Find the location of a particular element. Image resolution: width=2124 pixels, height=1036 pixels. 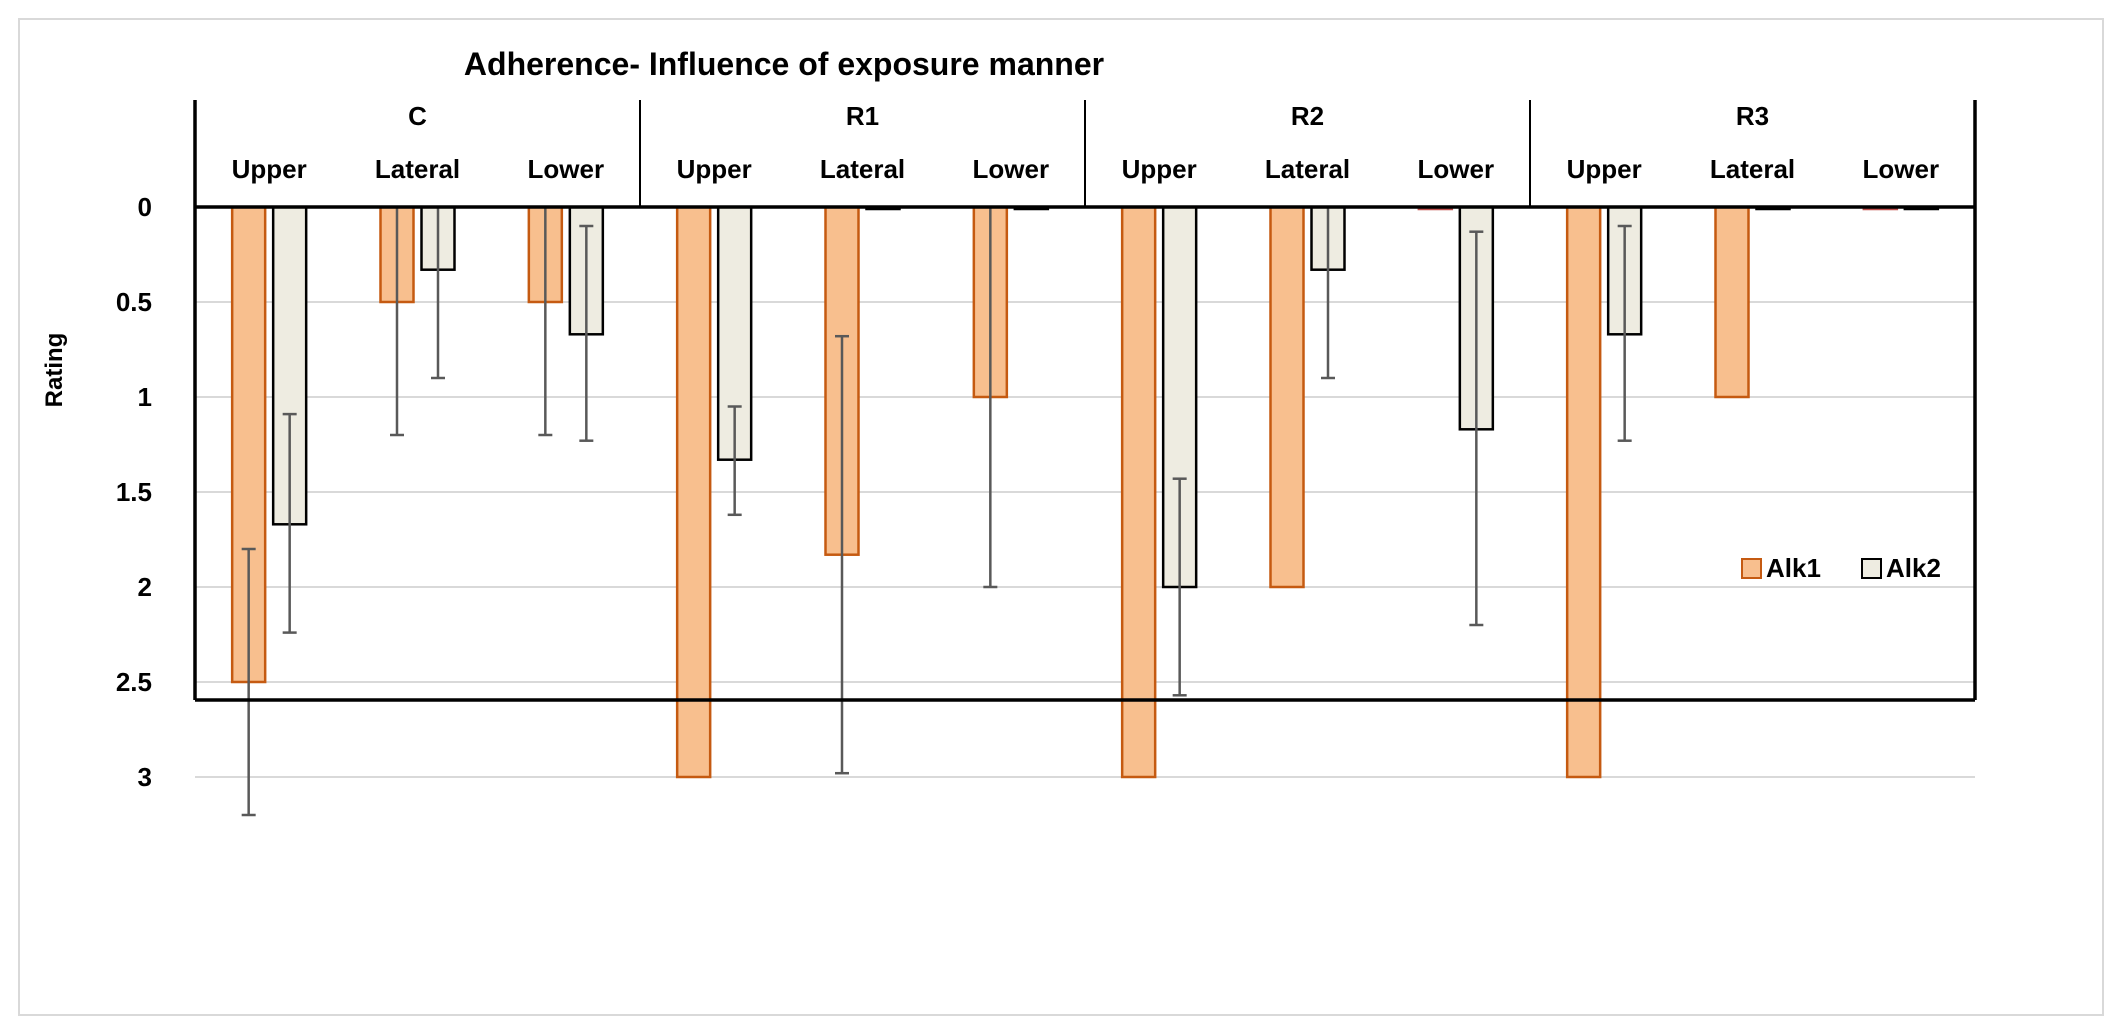

group-label: R2 is located at coordinates (1307, 116).